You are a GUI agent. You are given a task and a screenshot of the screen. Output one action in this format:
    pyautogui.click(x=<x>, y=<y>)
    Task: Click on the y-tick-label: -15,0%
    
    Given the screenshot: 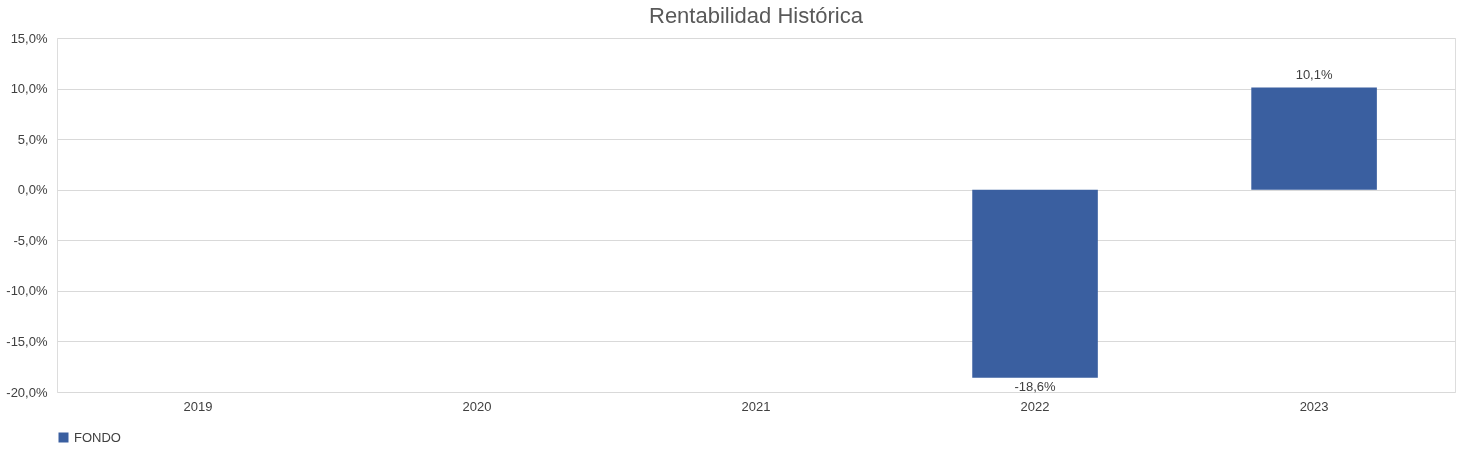 What is the action you would take?
    pyautogui.click(x=27, y=341)
    